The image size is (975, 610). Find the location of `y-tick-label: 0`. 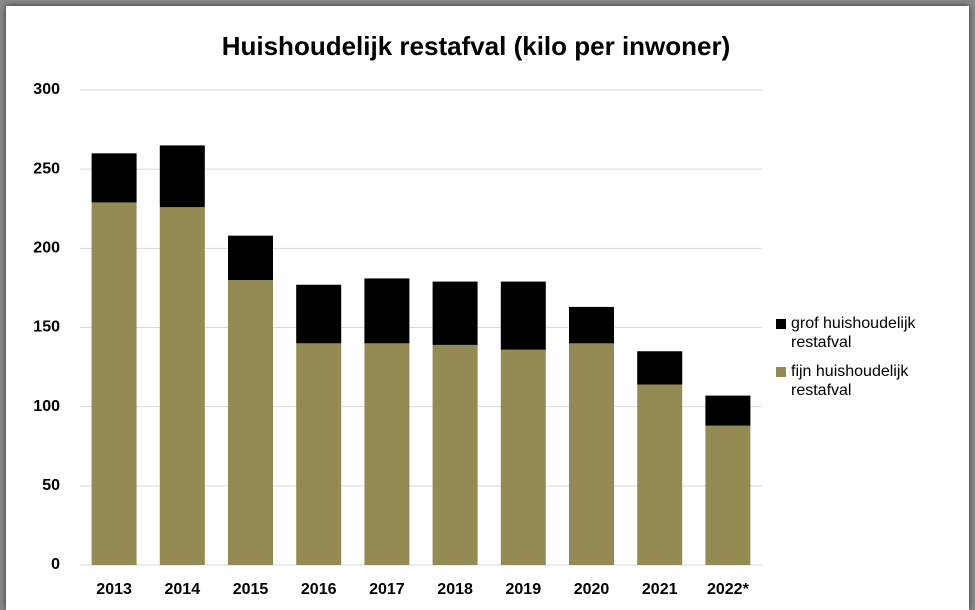

y-tick-label: 0 is located at coordinates (55, 564).